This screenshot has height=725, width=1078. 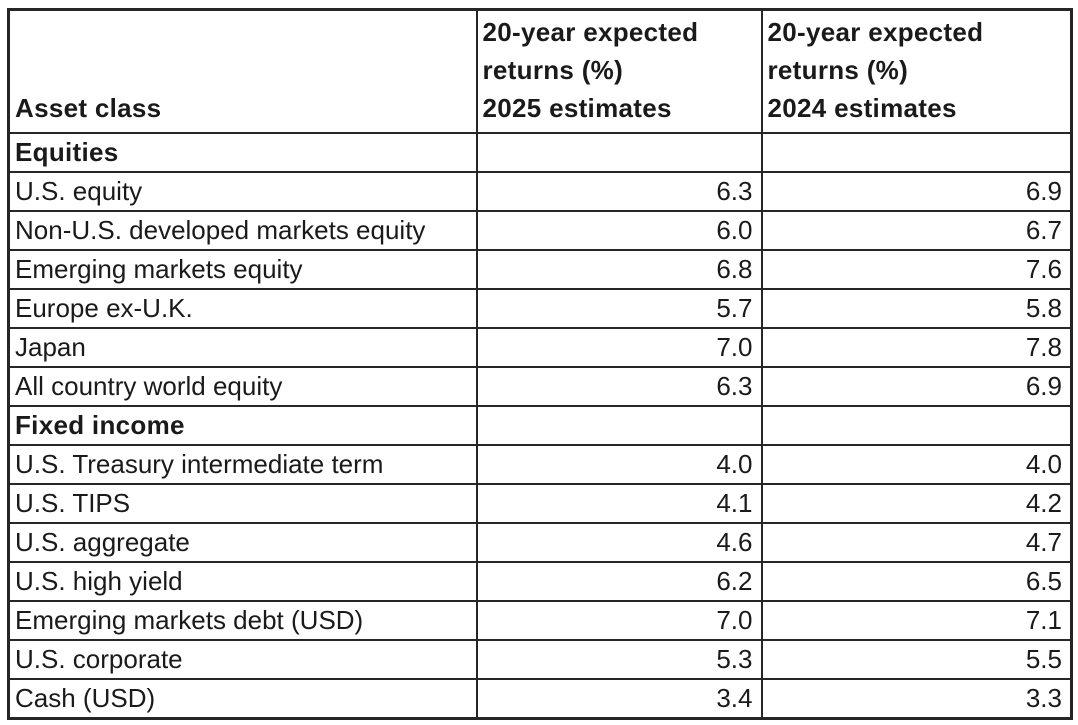 What do you see at coordinates (619, 699) in the screenshot?
I see `value-2025: 3.4` at bounding box center [619, 699].